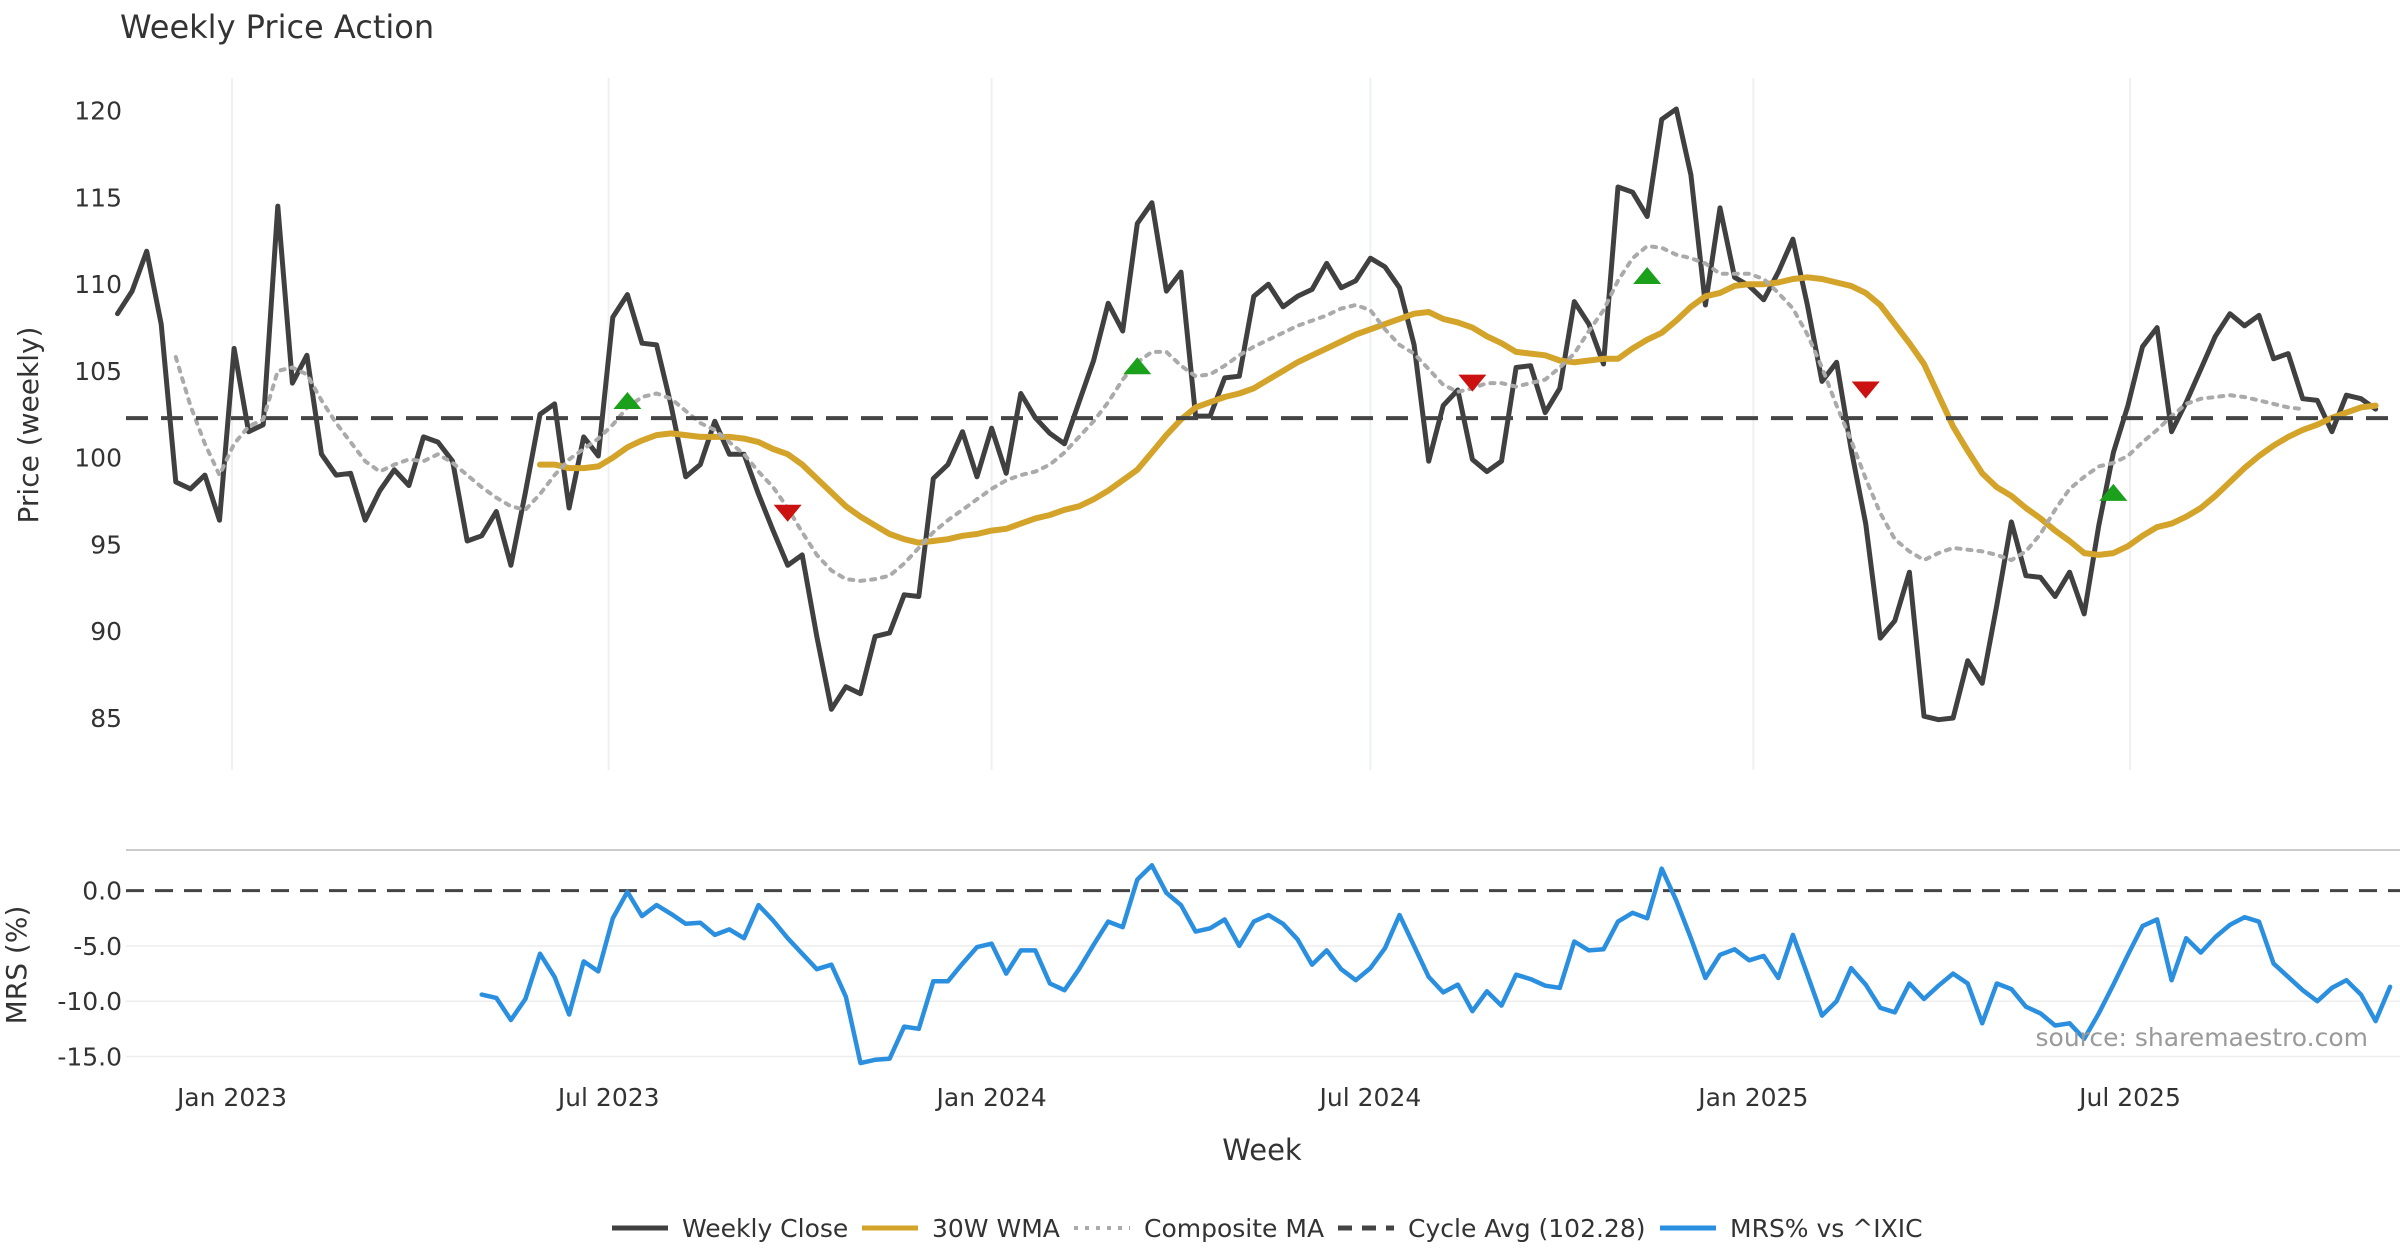  What do you see at coordinates (98, 111) in the screenshot?
I see `price-tick-label: 120` at bounding box center [98, 111].